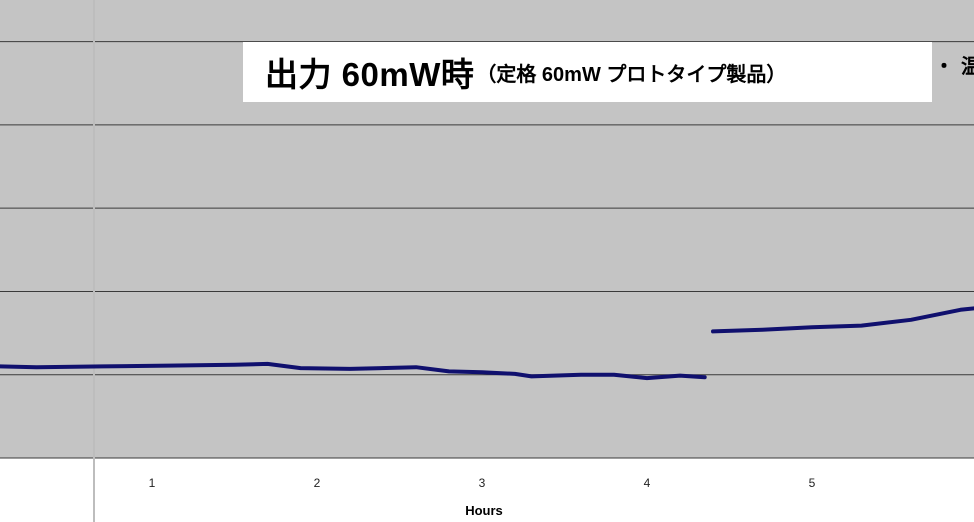  Describe the element at coordinates (812, 483) in the screenshot. I see `x-tick-label: 5` at that location.